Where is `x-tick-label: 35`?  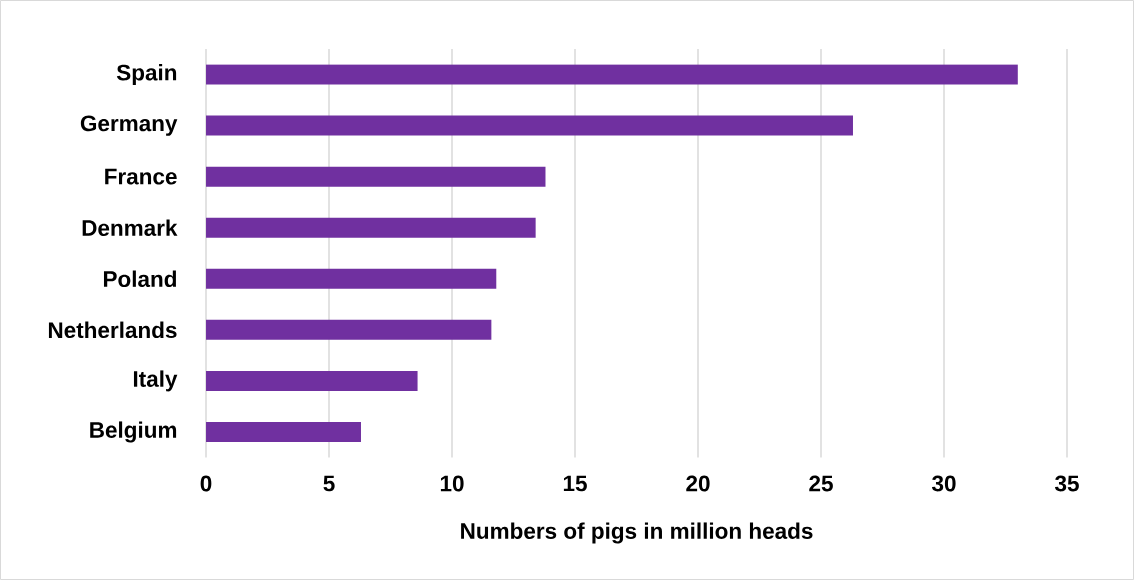 x-tick-label: 35 is located at coordinates (1067, 483).